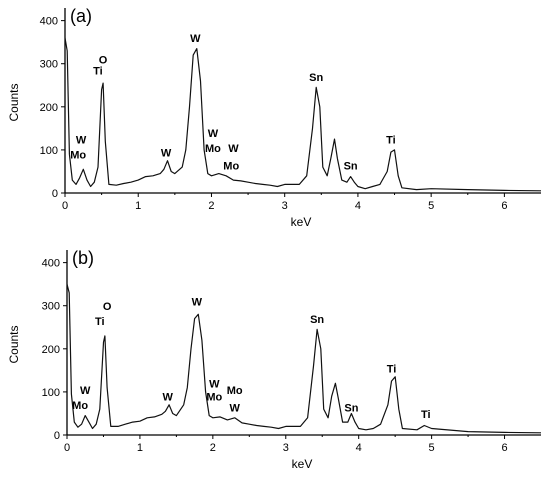 Image resolution: width=550 pixels, height=481 pixels. Describe the element at coordinates (83, 258) in the screenshot. I see `panel-label: (b)` at that location.